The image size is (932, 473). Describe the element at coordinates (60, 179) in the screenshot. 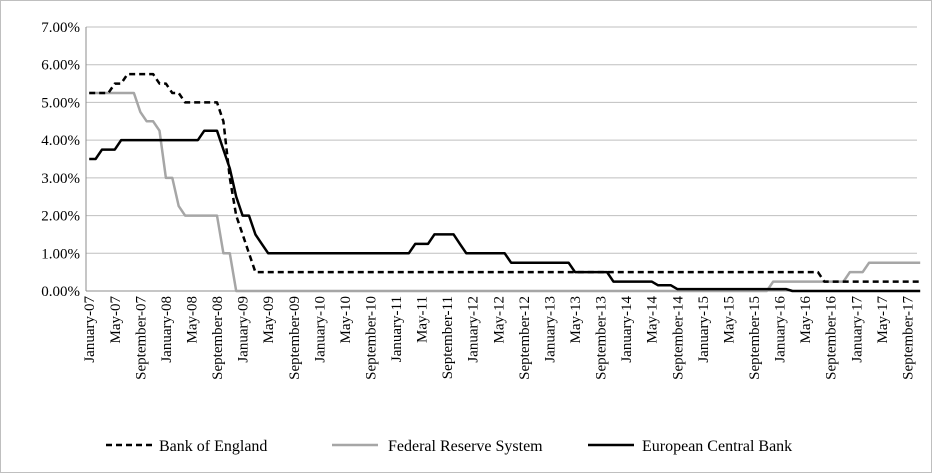

I see `y-tick-label: 3.00%` at that location.